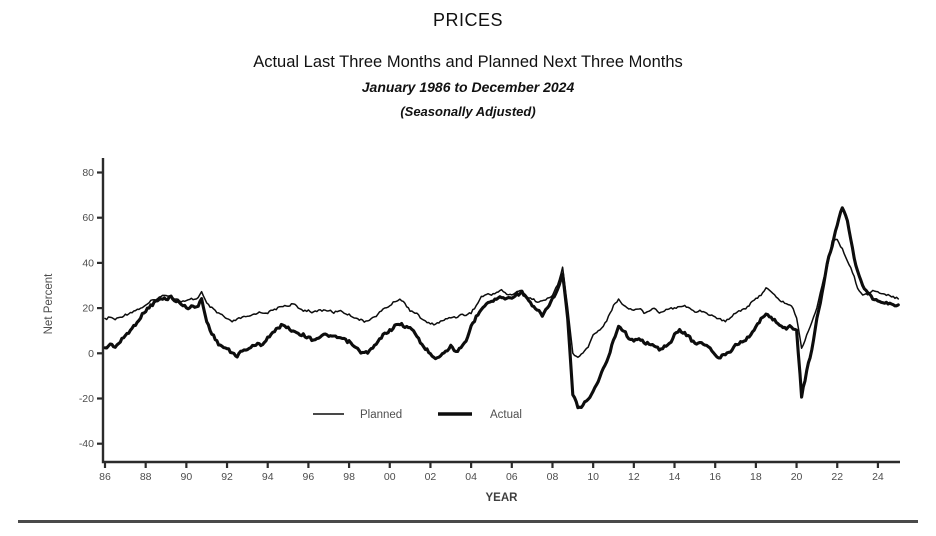 Image resolution: width=936 pixels, height=536 pixels. What do you see at coordinates (506, 415) in the screenshot?
I see `legend-actual-label: Actual` at bounding box center [506, 415].